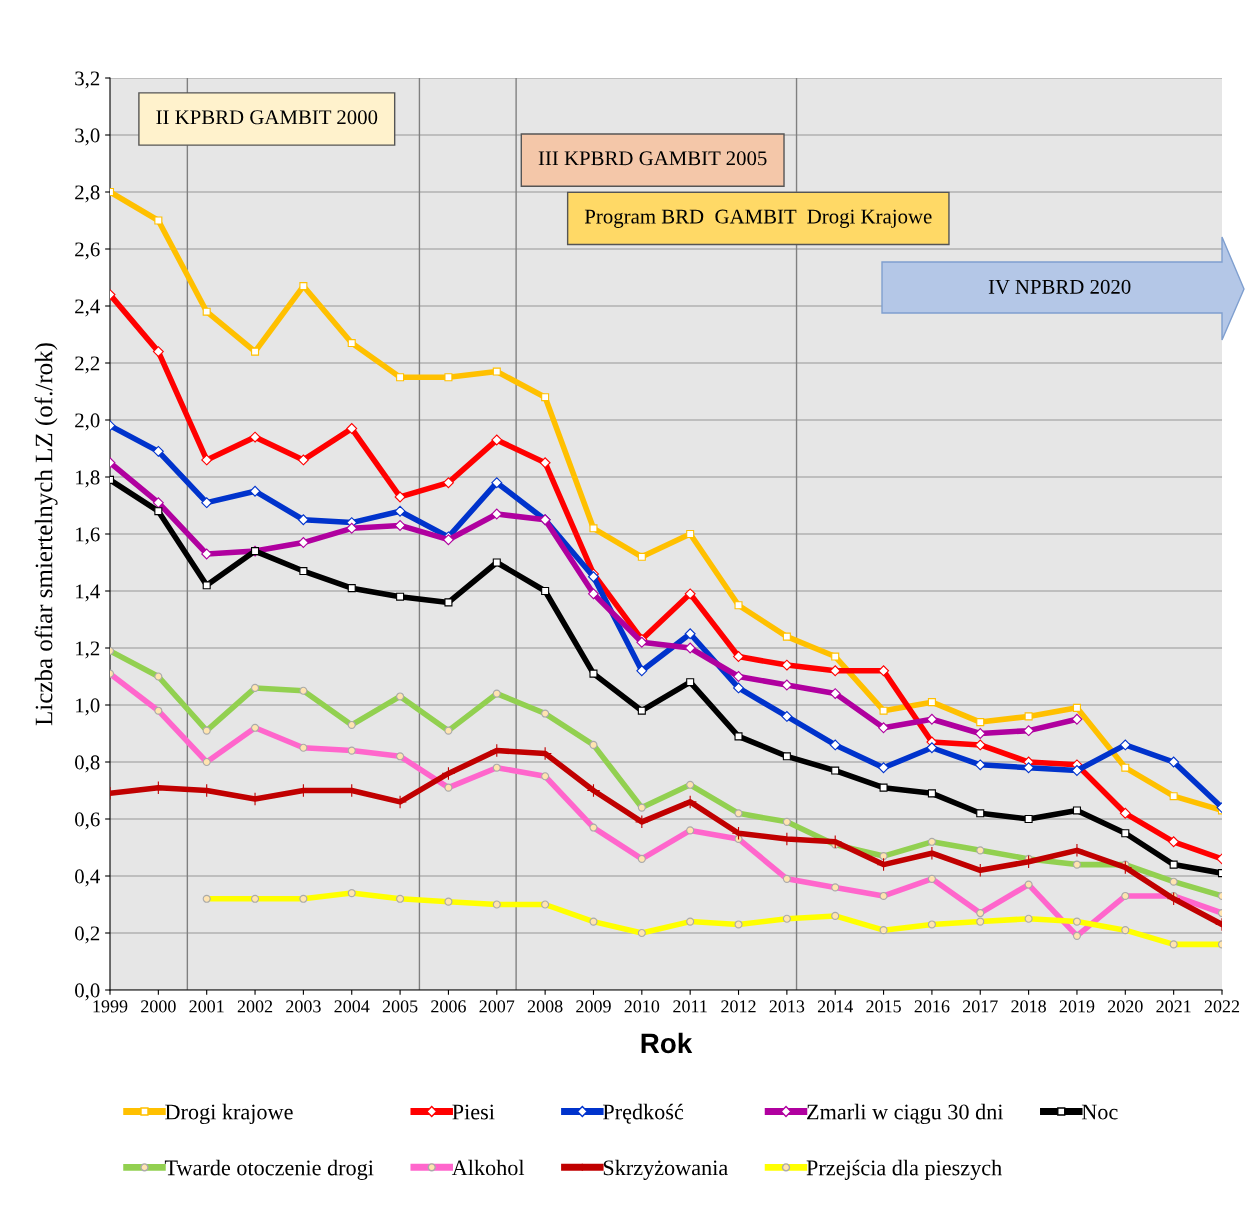 Image resolution: width=1245 pixels, height=1206 pixels. I want to click on x-tick-label: 2005, so click(400, 1006).